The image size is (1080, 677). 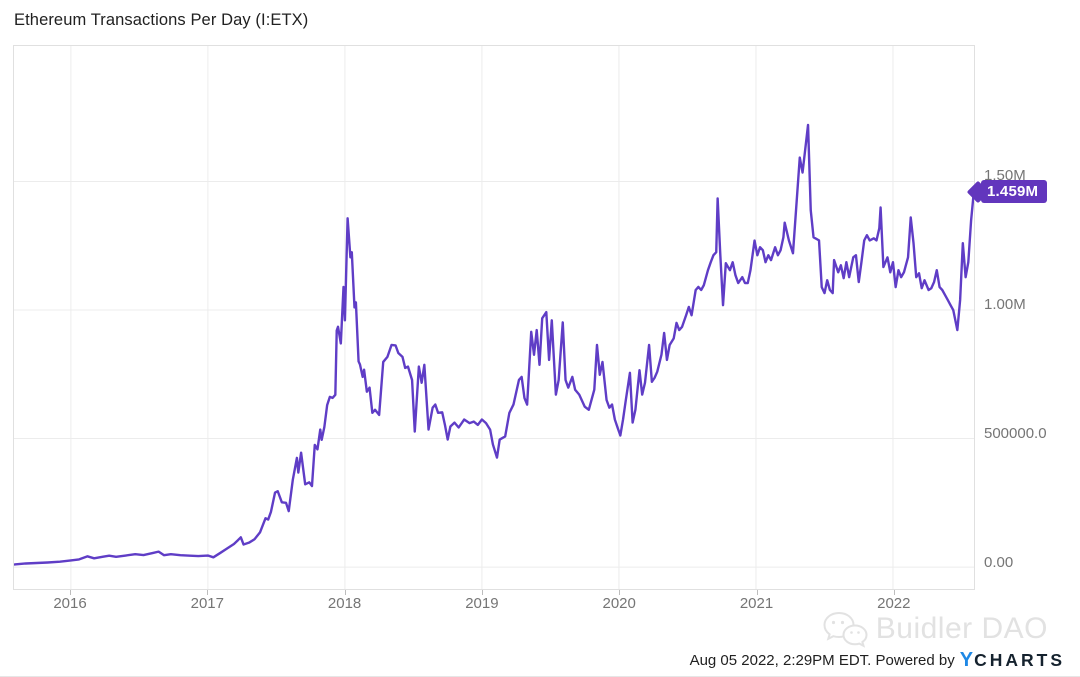 What do you see at coordinates (619, 603) in the screenshot?
I see `x-axis-label: 2020` at bounding box center [619, 603].